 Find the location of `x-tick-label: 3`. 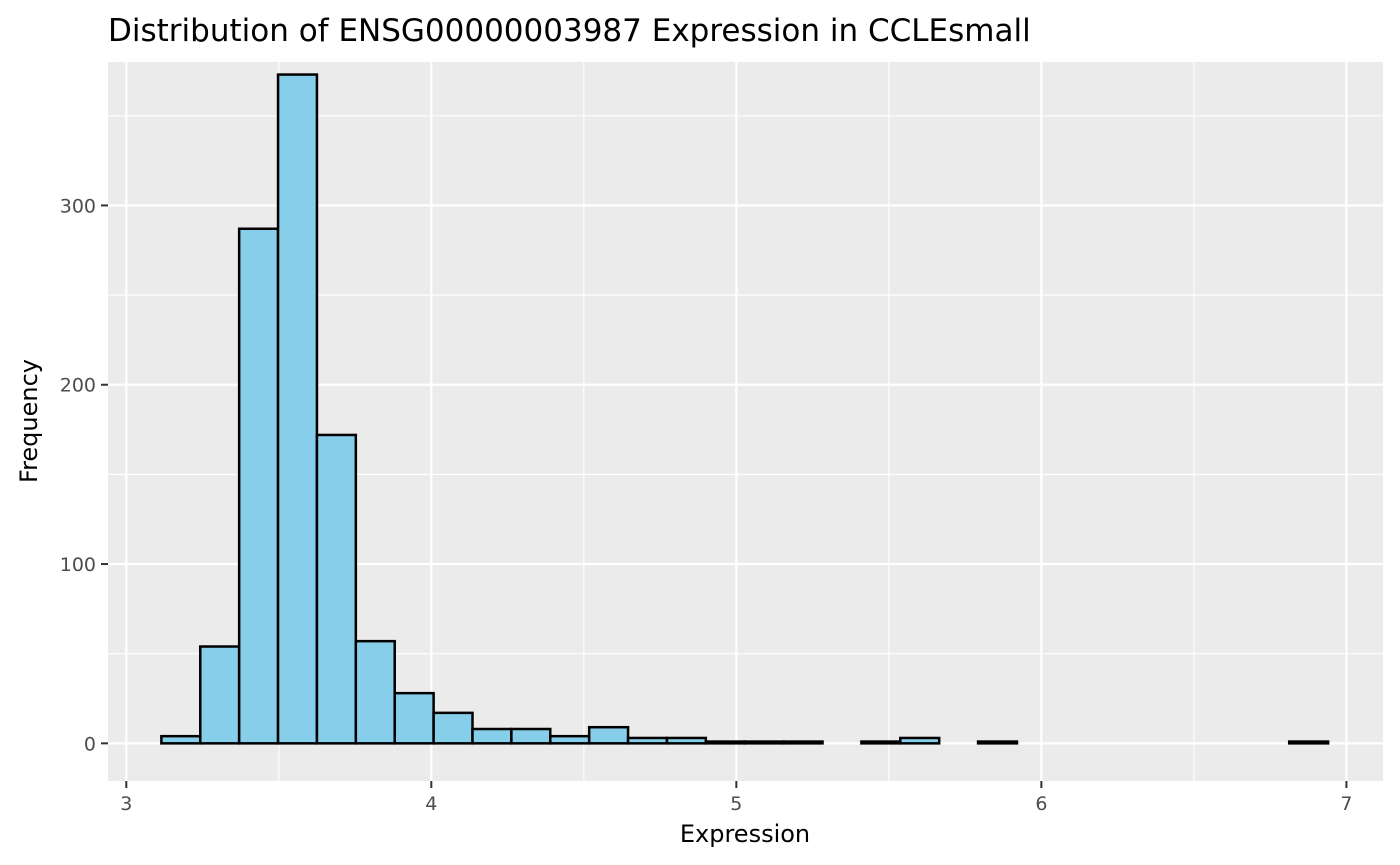

x-tick-label: 3 is located at coordinates (126, 804).